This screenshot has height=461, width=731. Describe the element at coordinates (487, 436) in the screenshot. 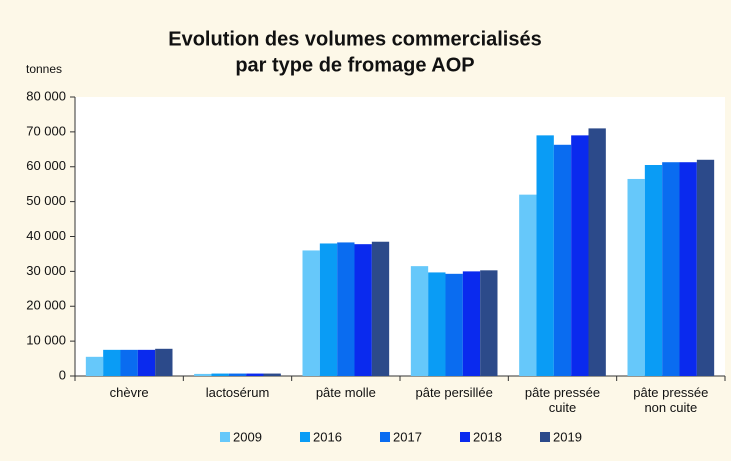

I see `legend-label: 2018` at that location.